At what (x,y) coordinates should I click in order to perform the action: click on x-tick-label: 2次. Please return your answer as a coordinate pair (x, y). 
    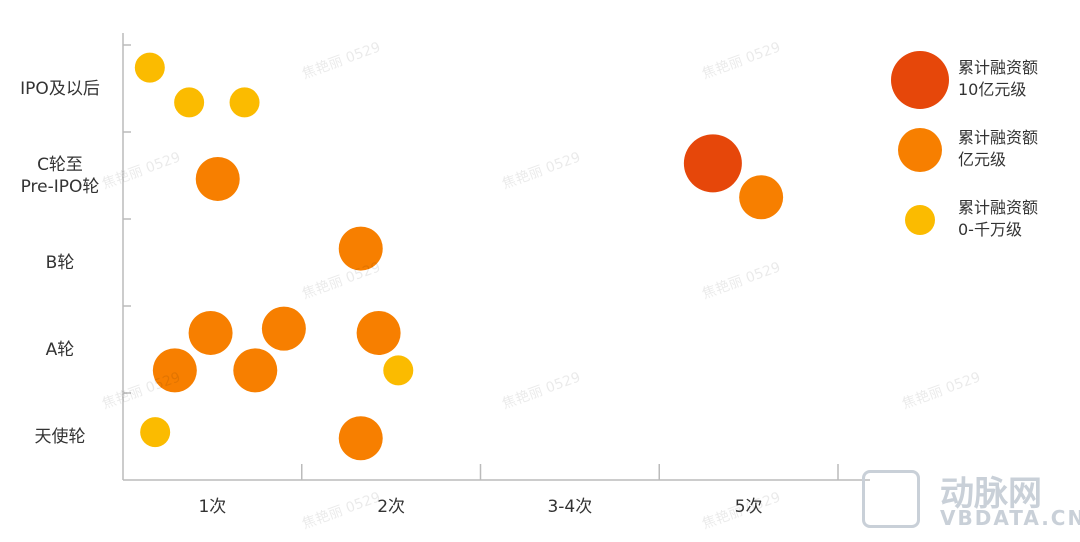
    Looking at the image, I should click on (391, 507).